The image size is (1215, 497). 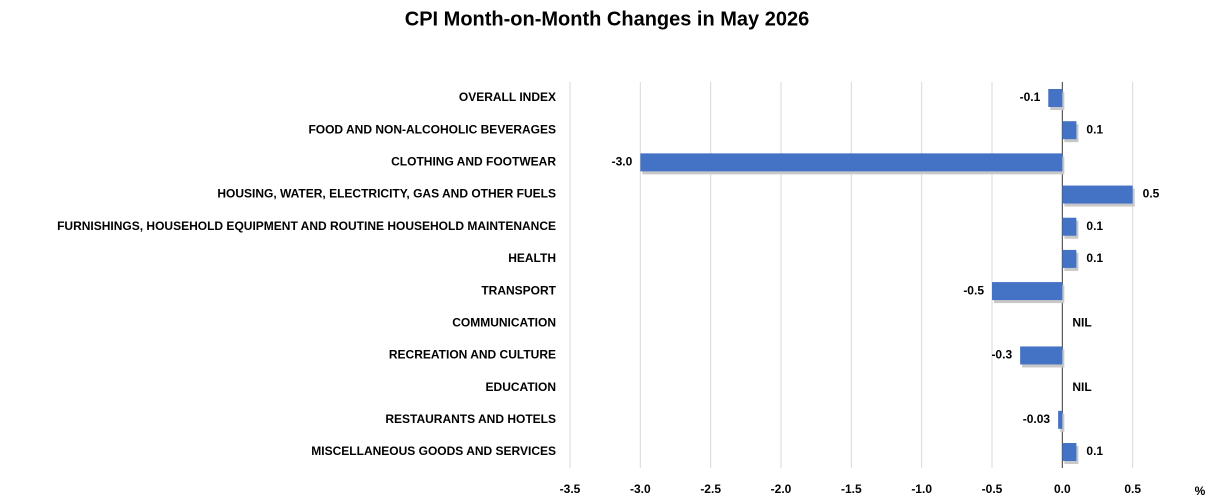 I want to click on data-label: -0.5, so click(x=973, y=290).